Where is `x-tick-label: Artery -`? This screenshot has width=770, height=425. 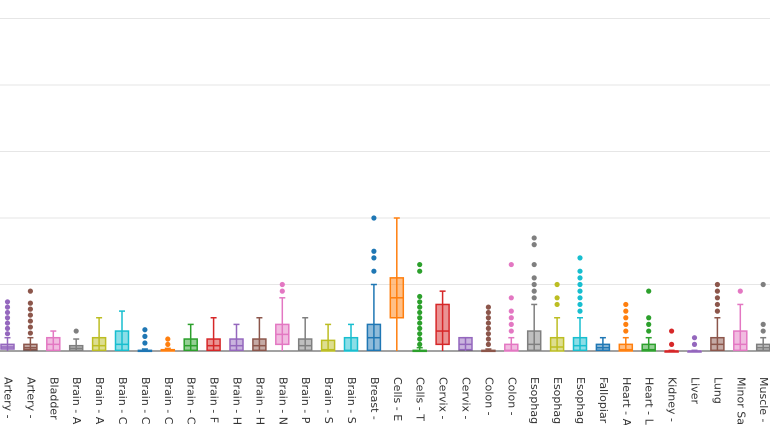 x-tick-label: Artery - is located at coordinates (8, 398).